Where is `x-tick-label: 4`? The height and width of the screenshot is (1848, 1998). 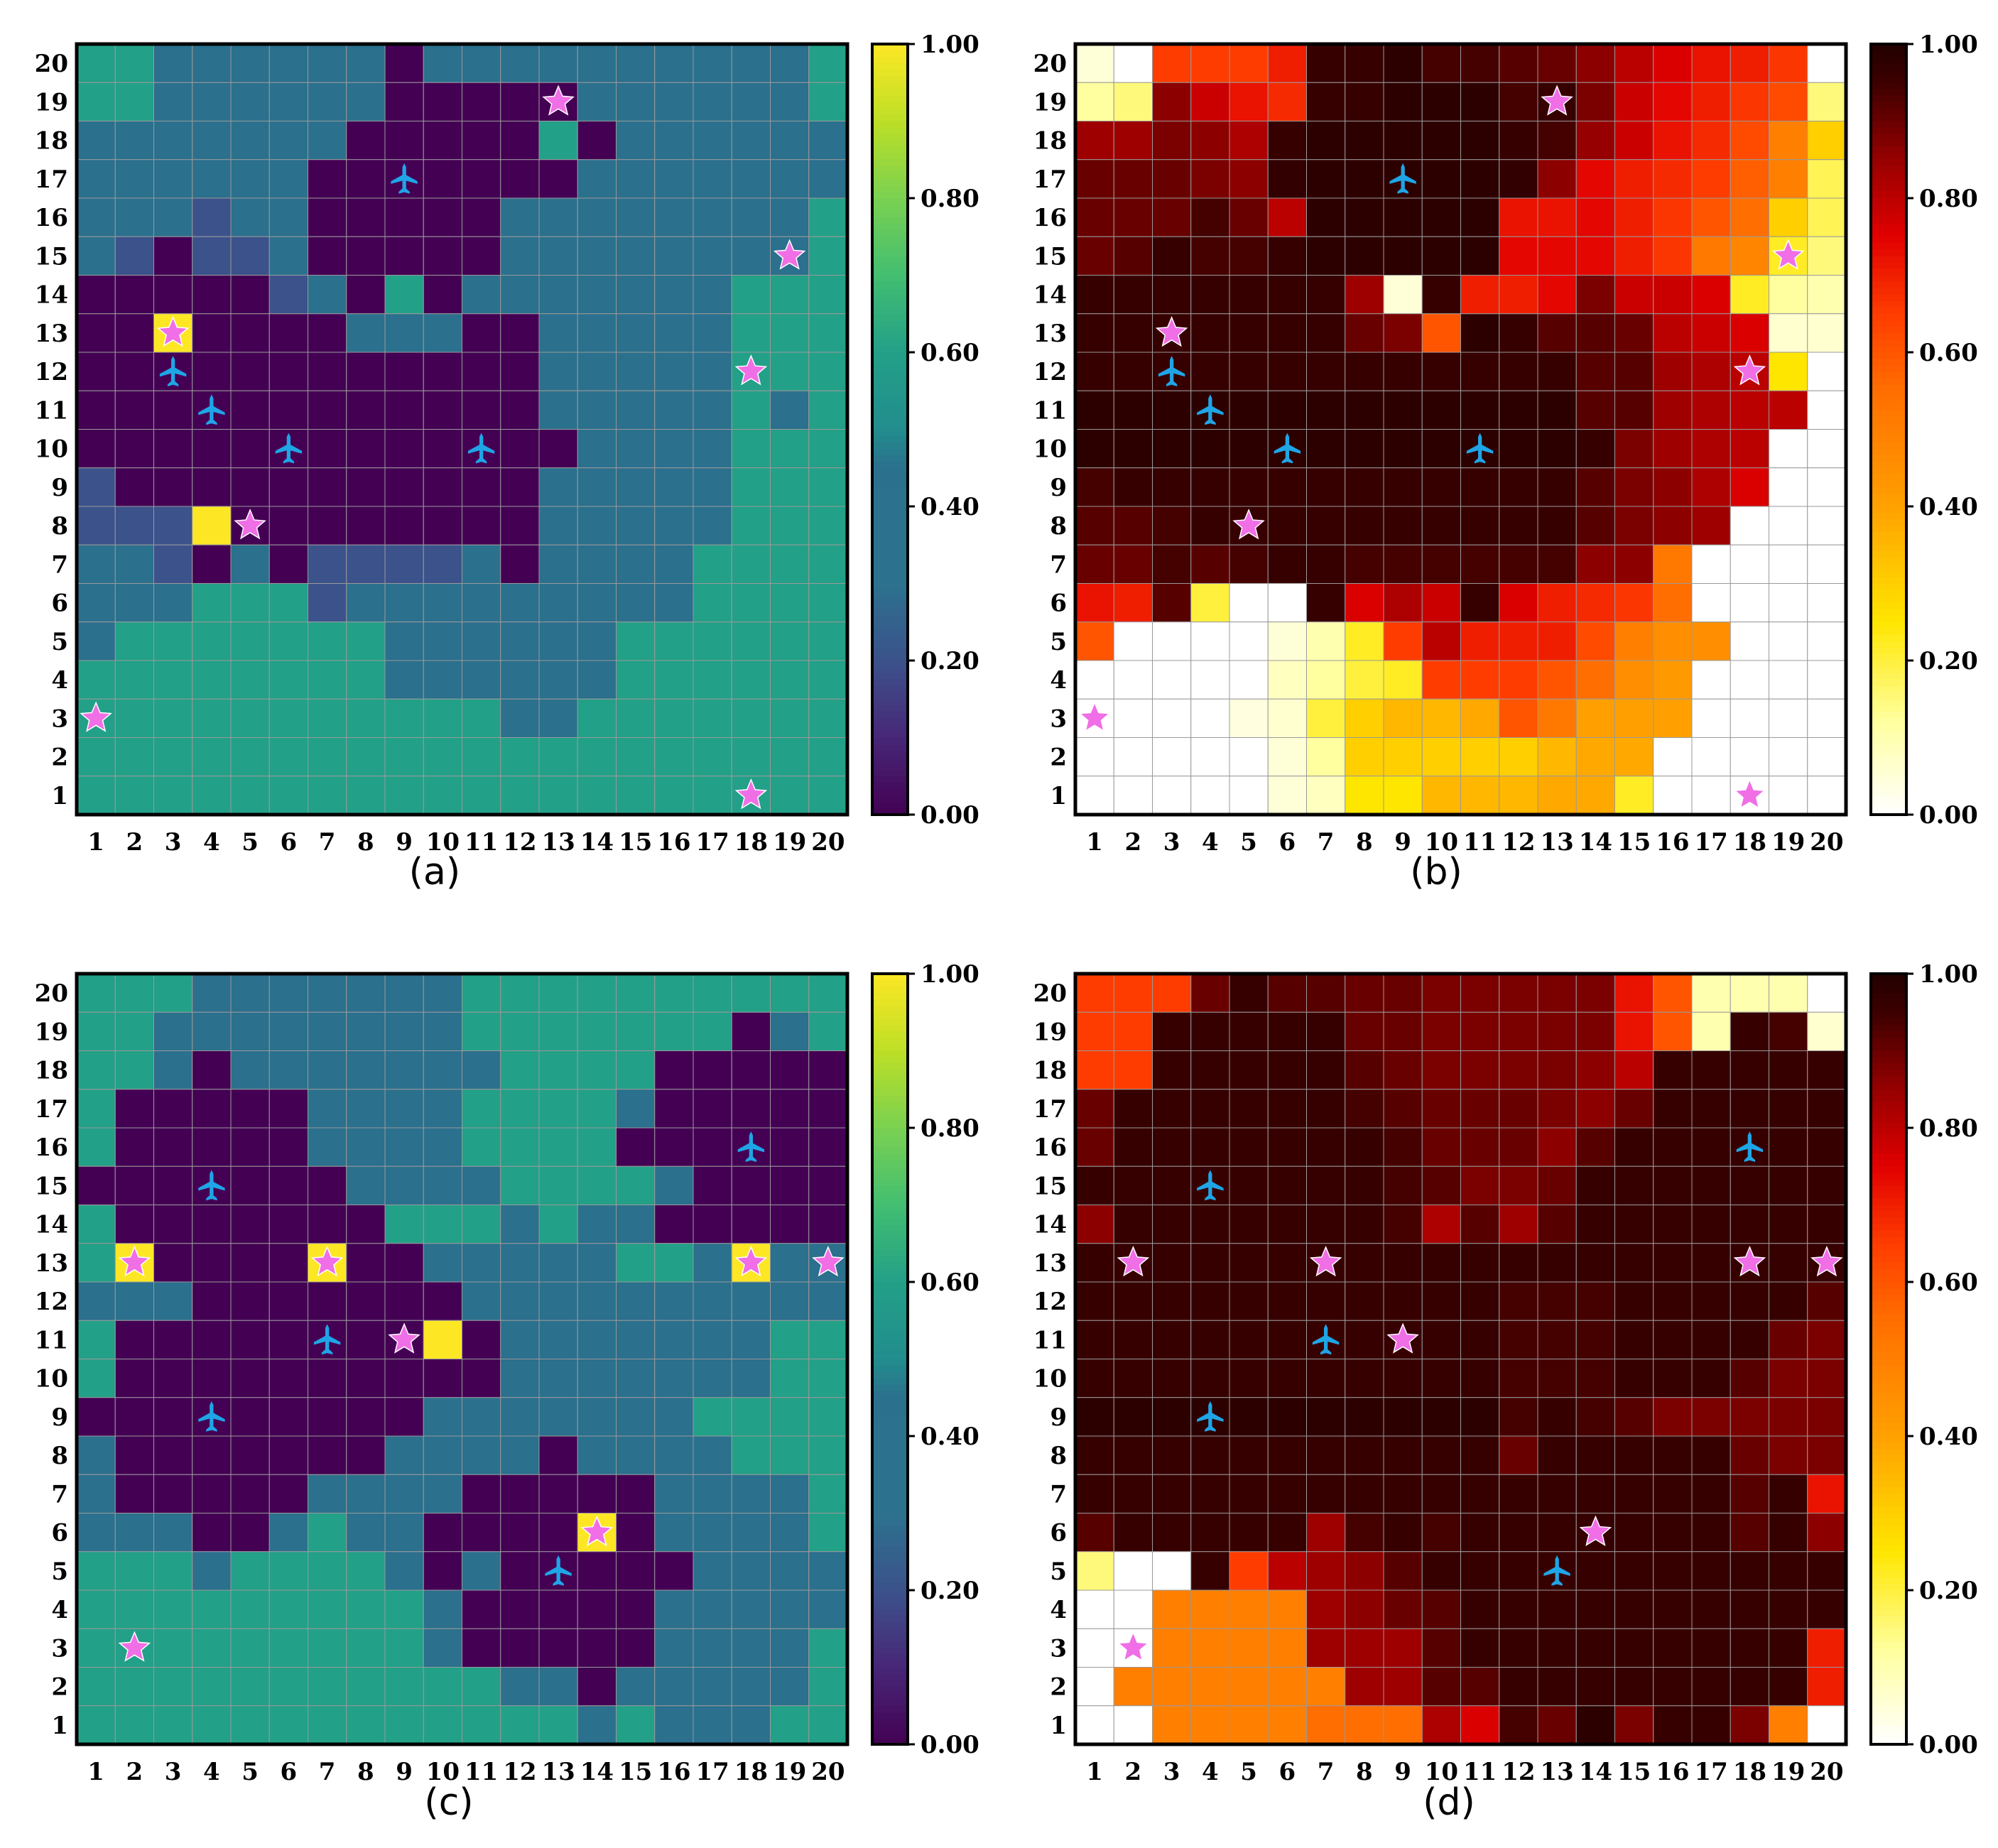 x-tick-label: 4 is located at coordinates (211, 842).